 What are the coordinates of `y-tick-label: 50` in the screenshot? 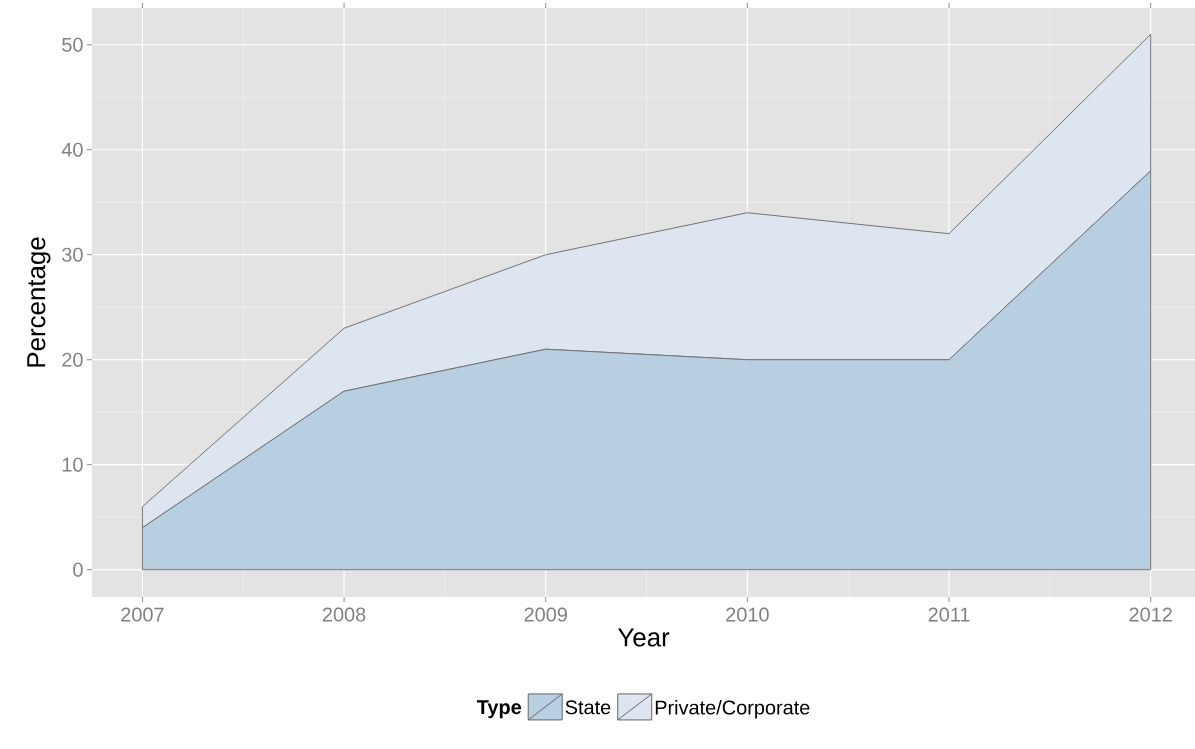 It's located at (72, 44).